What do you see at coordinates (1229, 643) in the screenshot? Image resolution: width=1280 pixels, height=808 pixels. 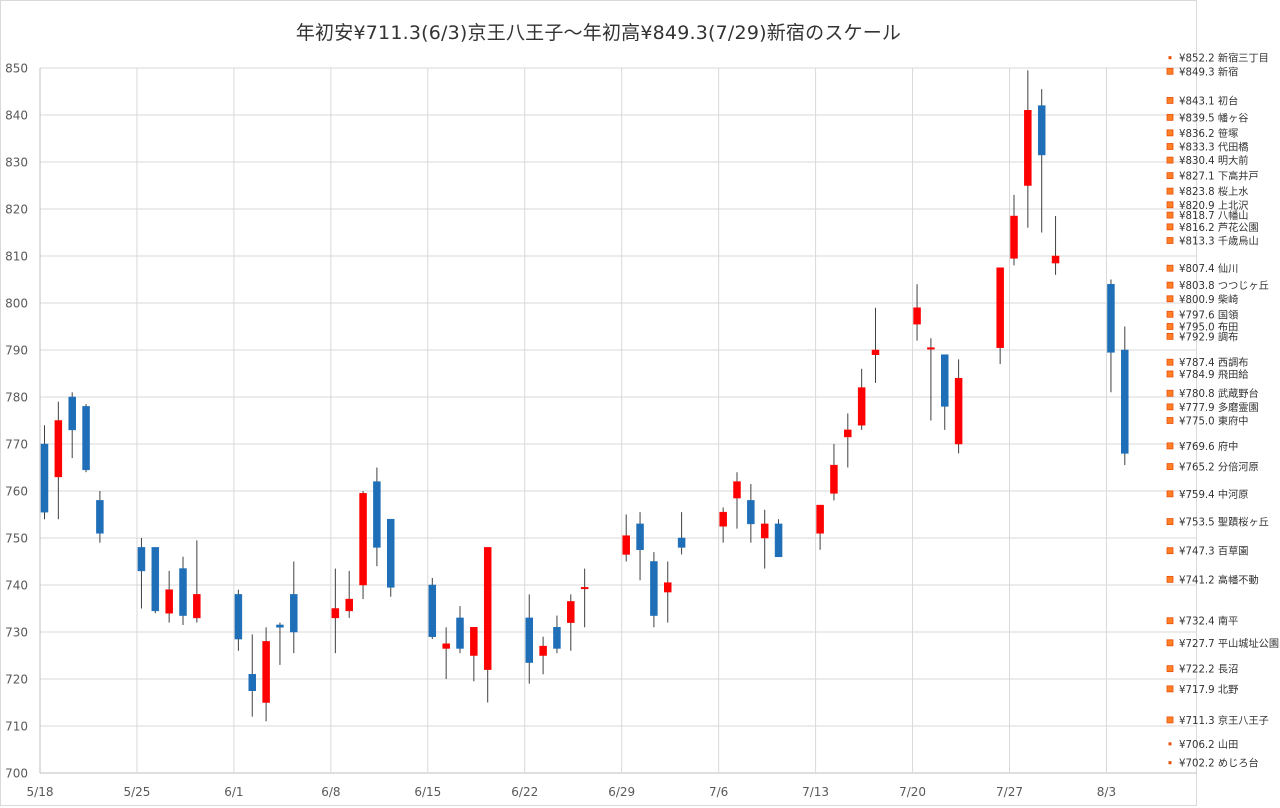 I see `station-label: ¥727.7 平山城址公園` at bounding box center [1229, 643].